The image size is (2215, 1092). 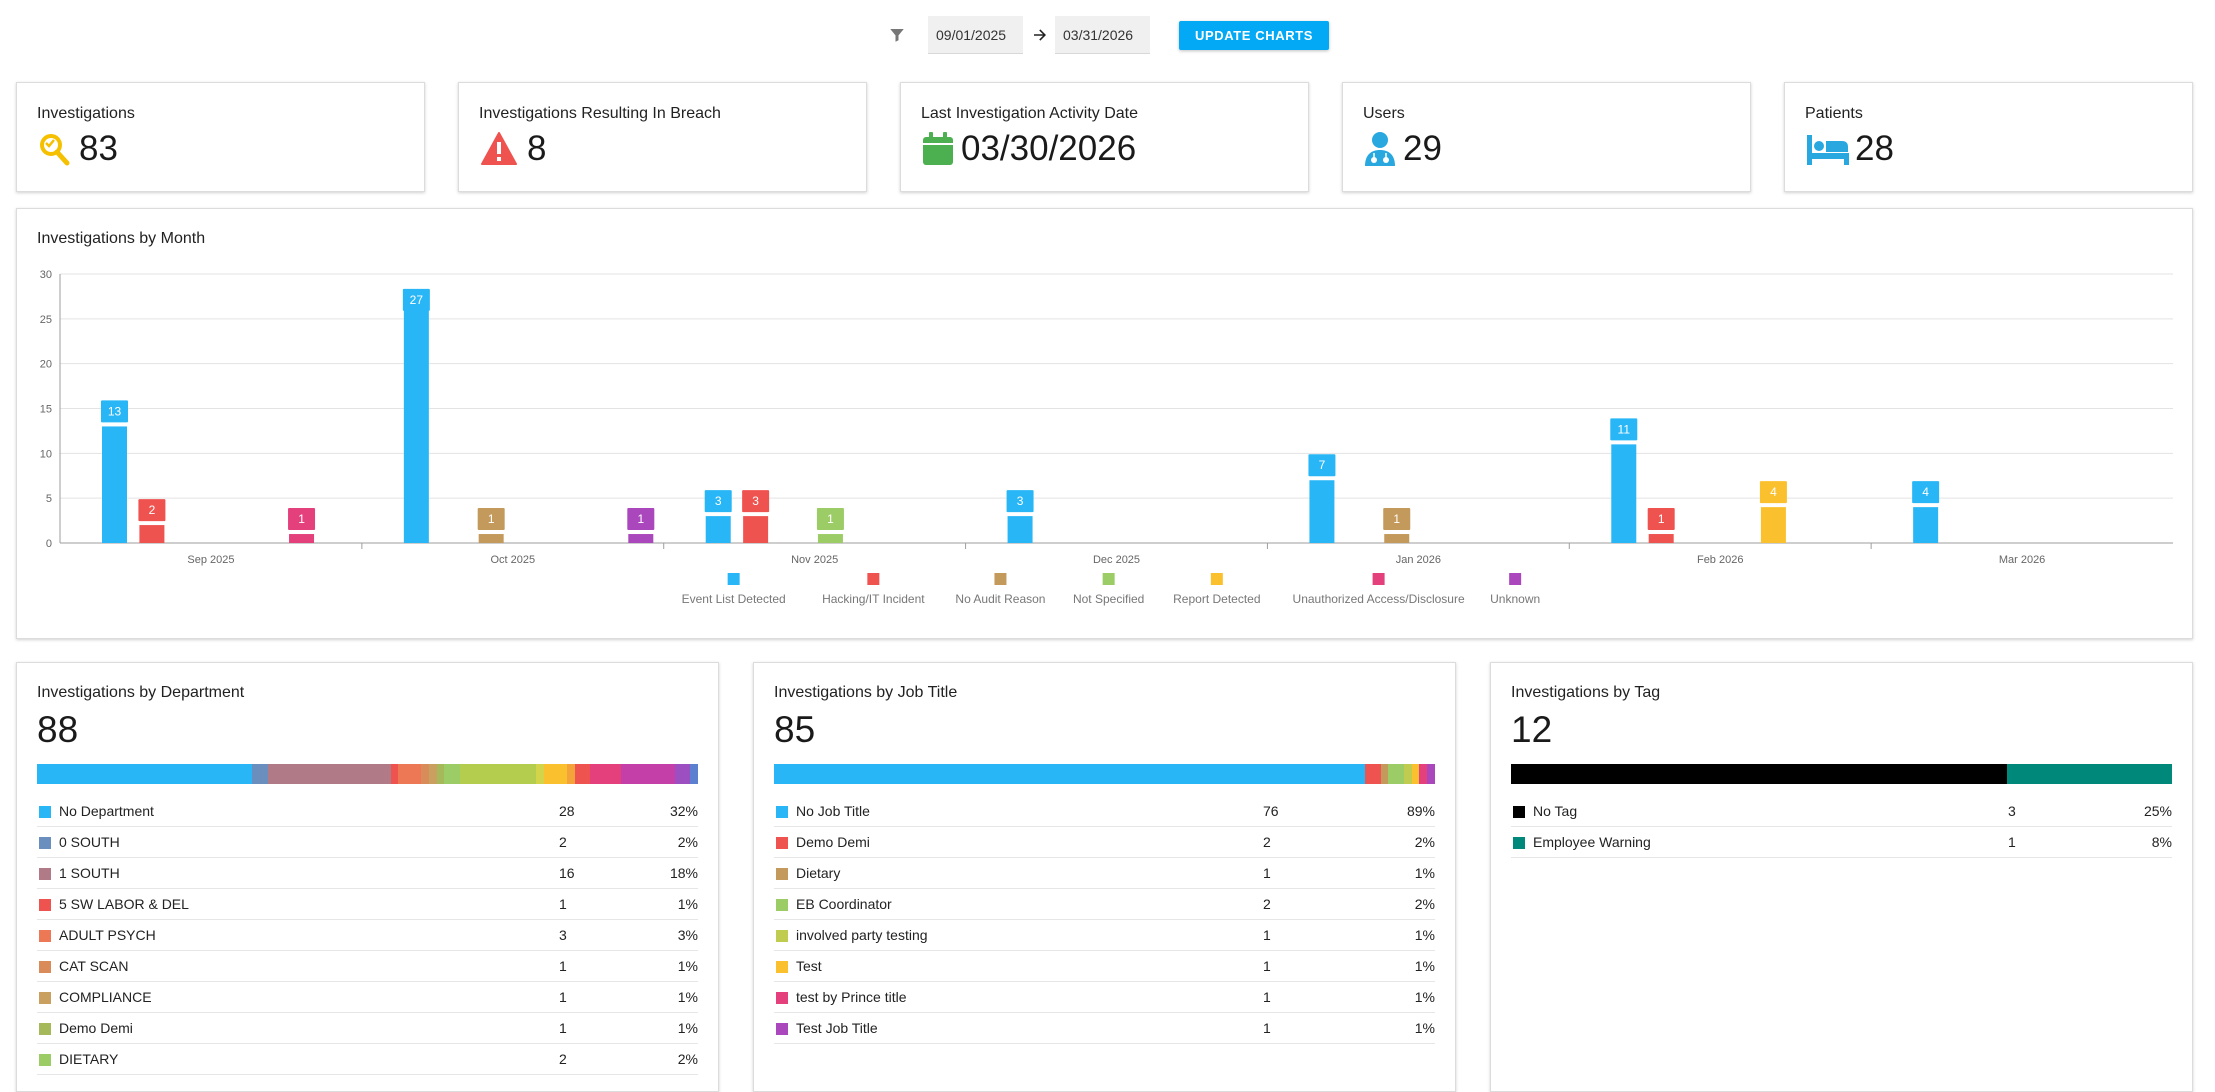 I want to click on item-count: 28, so click(x=567, y=811).